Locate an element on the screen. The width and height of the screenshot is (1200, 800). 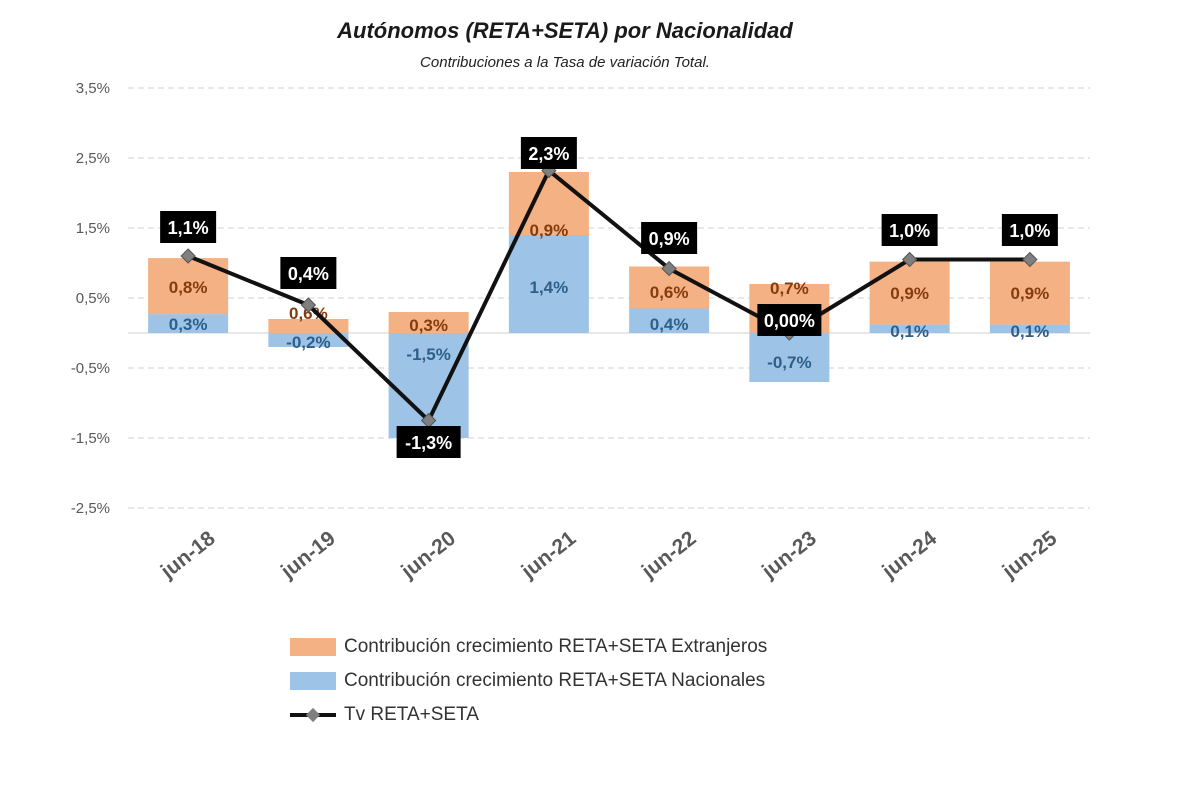
data-label-nacionales: 0,3% is located at coordinates (188, 324).